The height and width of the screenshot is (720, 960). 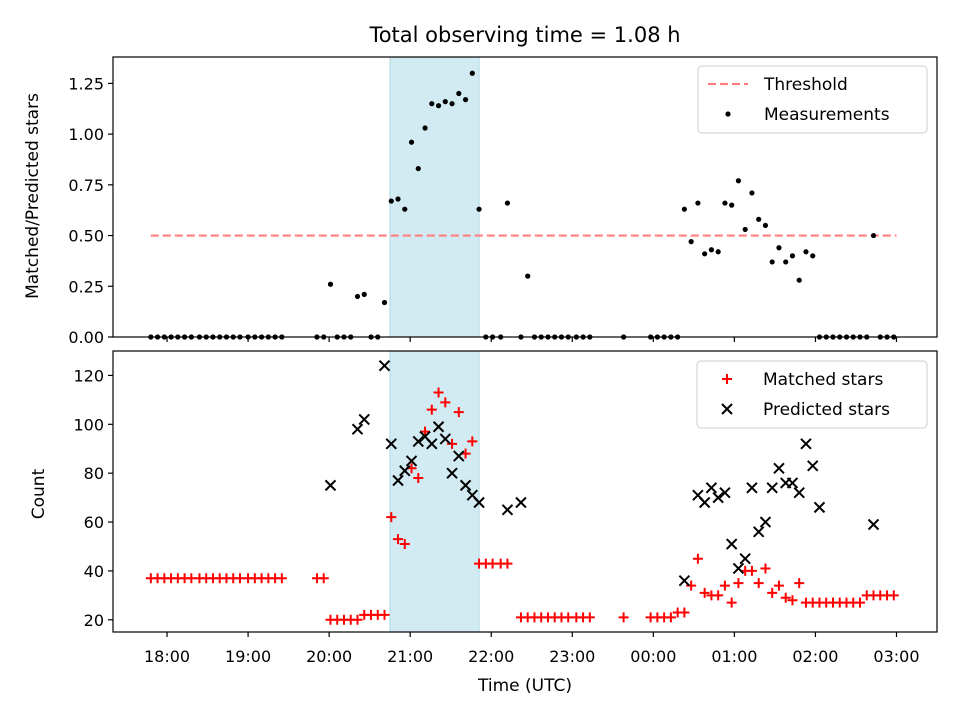 I want to click on bottom-y-tick-label: 20, so click(x=94, y=620).